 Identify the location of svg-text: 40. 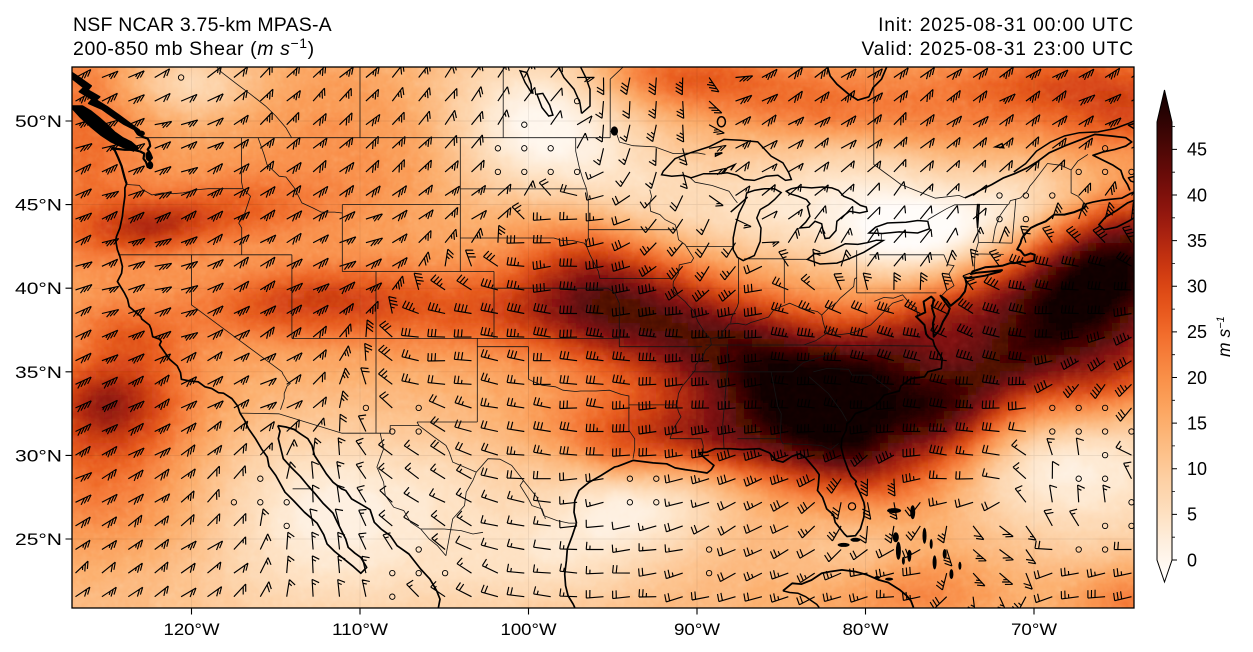
(1197, 195).